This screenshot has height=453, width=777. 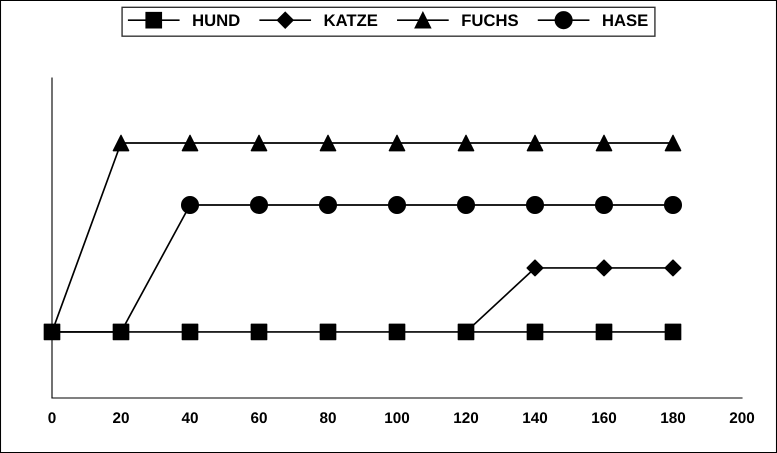 What do you see at coordinates (328, 418) in the screenshot?
I see `x-tick-label: 80` at bounding box center [328, 418].